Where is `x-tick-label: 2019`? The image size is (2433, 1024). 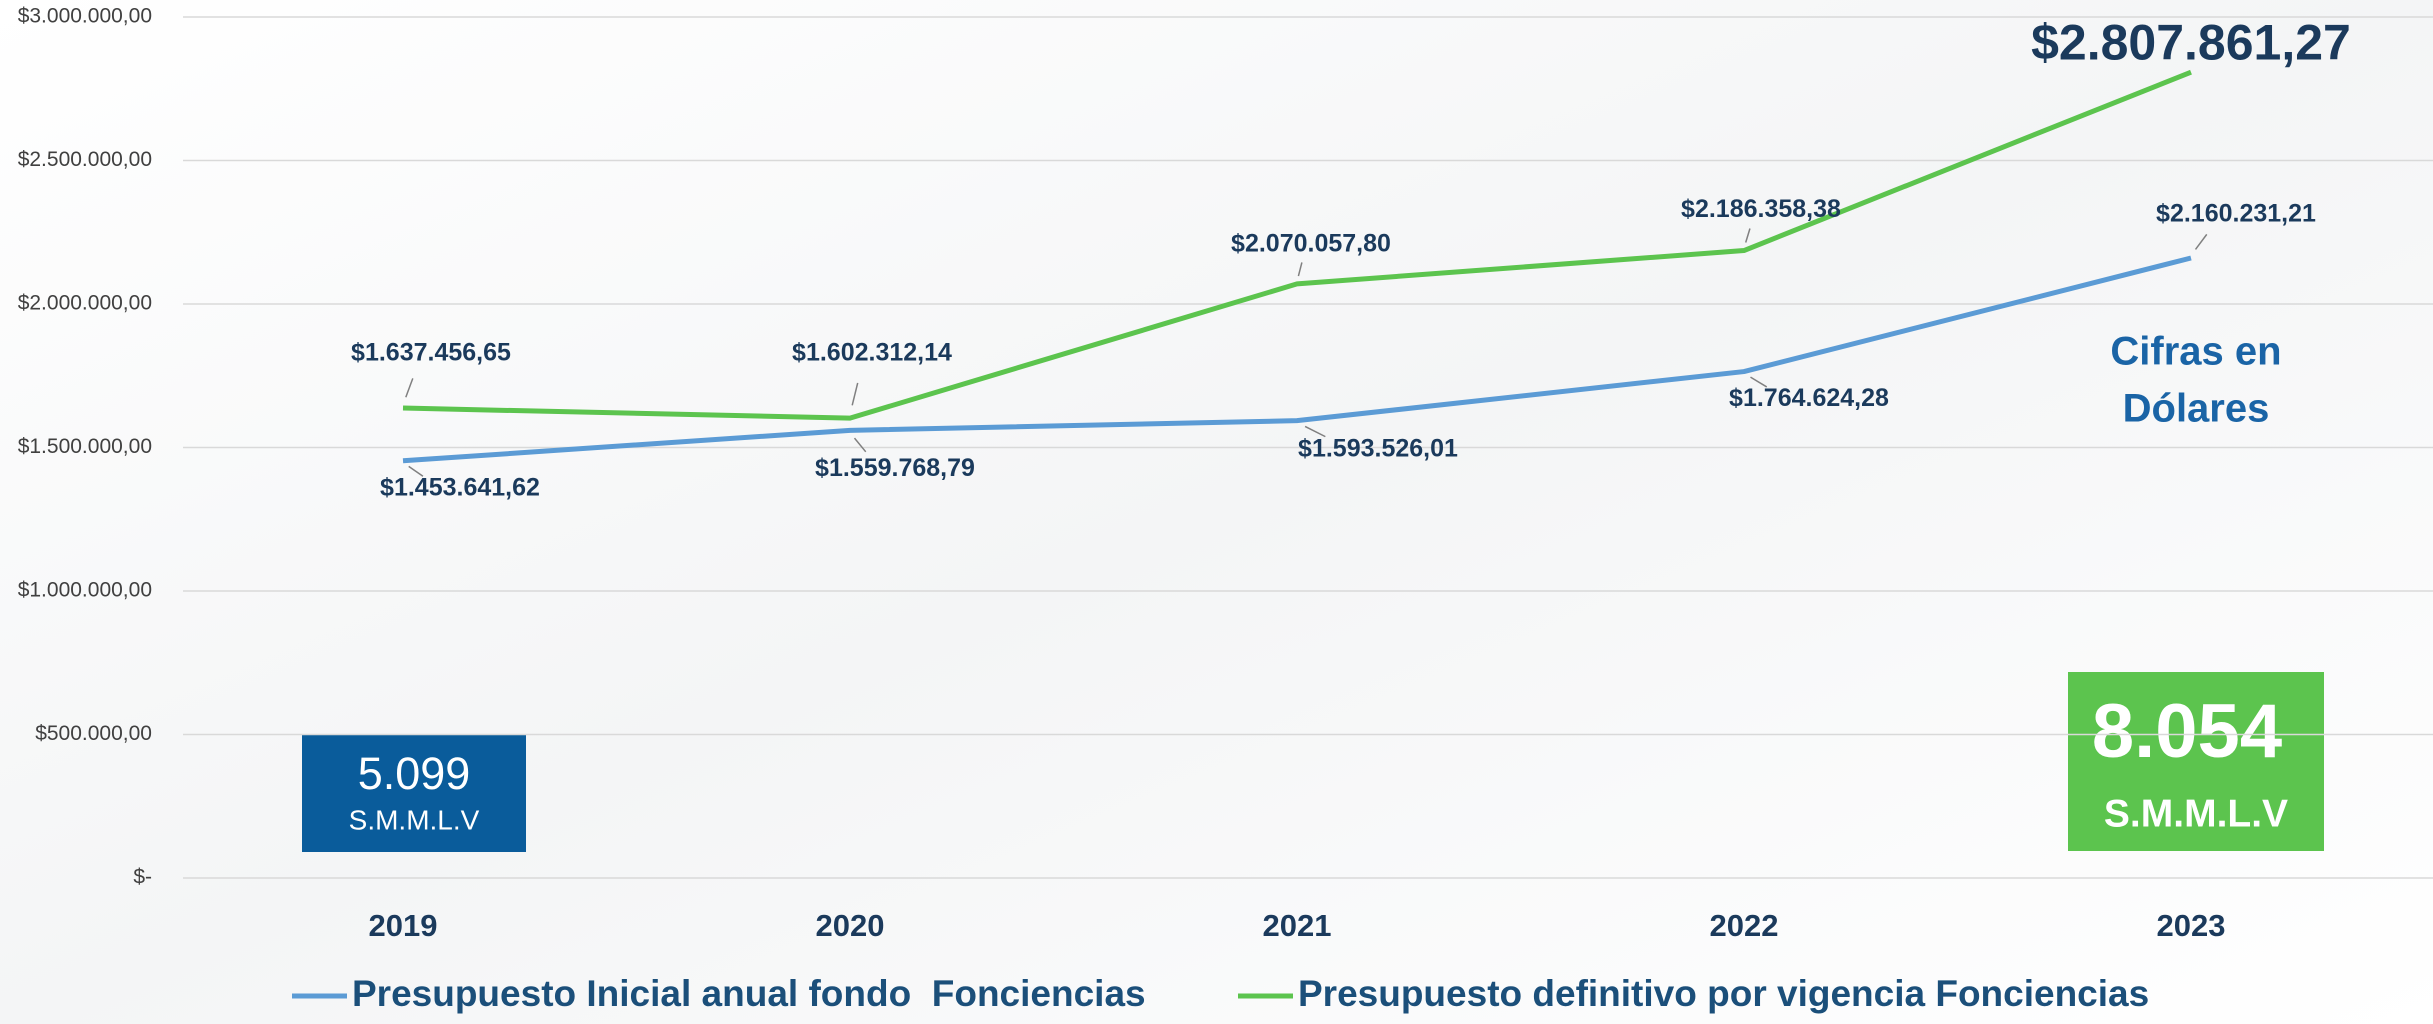
x-tick-label: 2019 is located at coordinates (403, 925).